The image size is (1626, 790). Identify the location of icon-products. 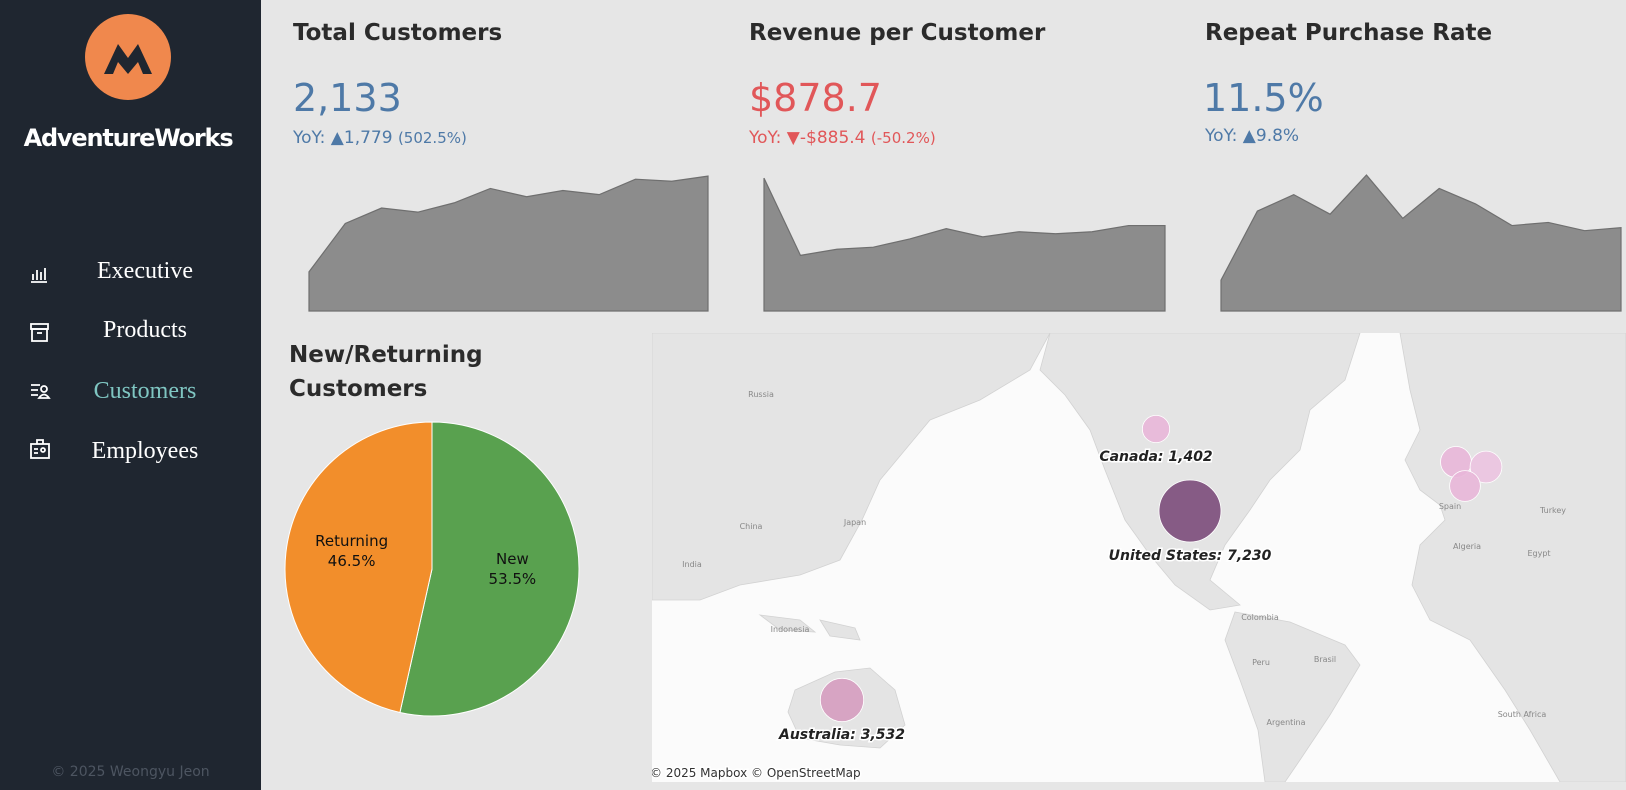
(39, 332).